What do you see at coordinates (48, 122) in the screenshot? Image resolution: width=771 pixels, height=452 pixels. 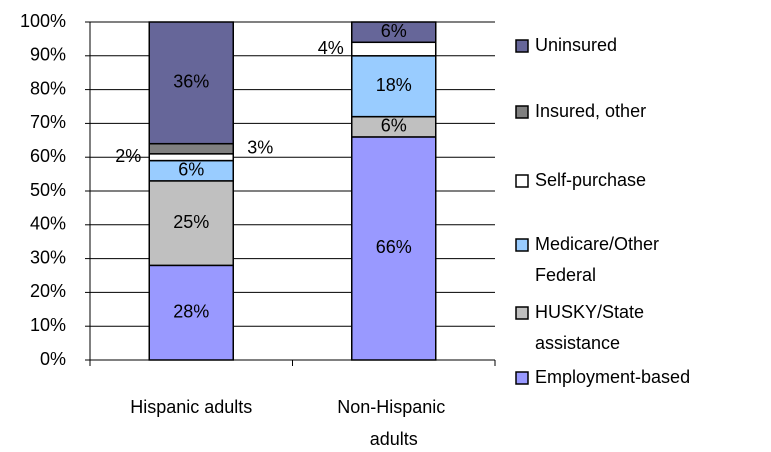 I see `y-tick-label: 70%` at bounding box center [48, 122].